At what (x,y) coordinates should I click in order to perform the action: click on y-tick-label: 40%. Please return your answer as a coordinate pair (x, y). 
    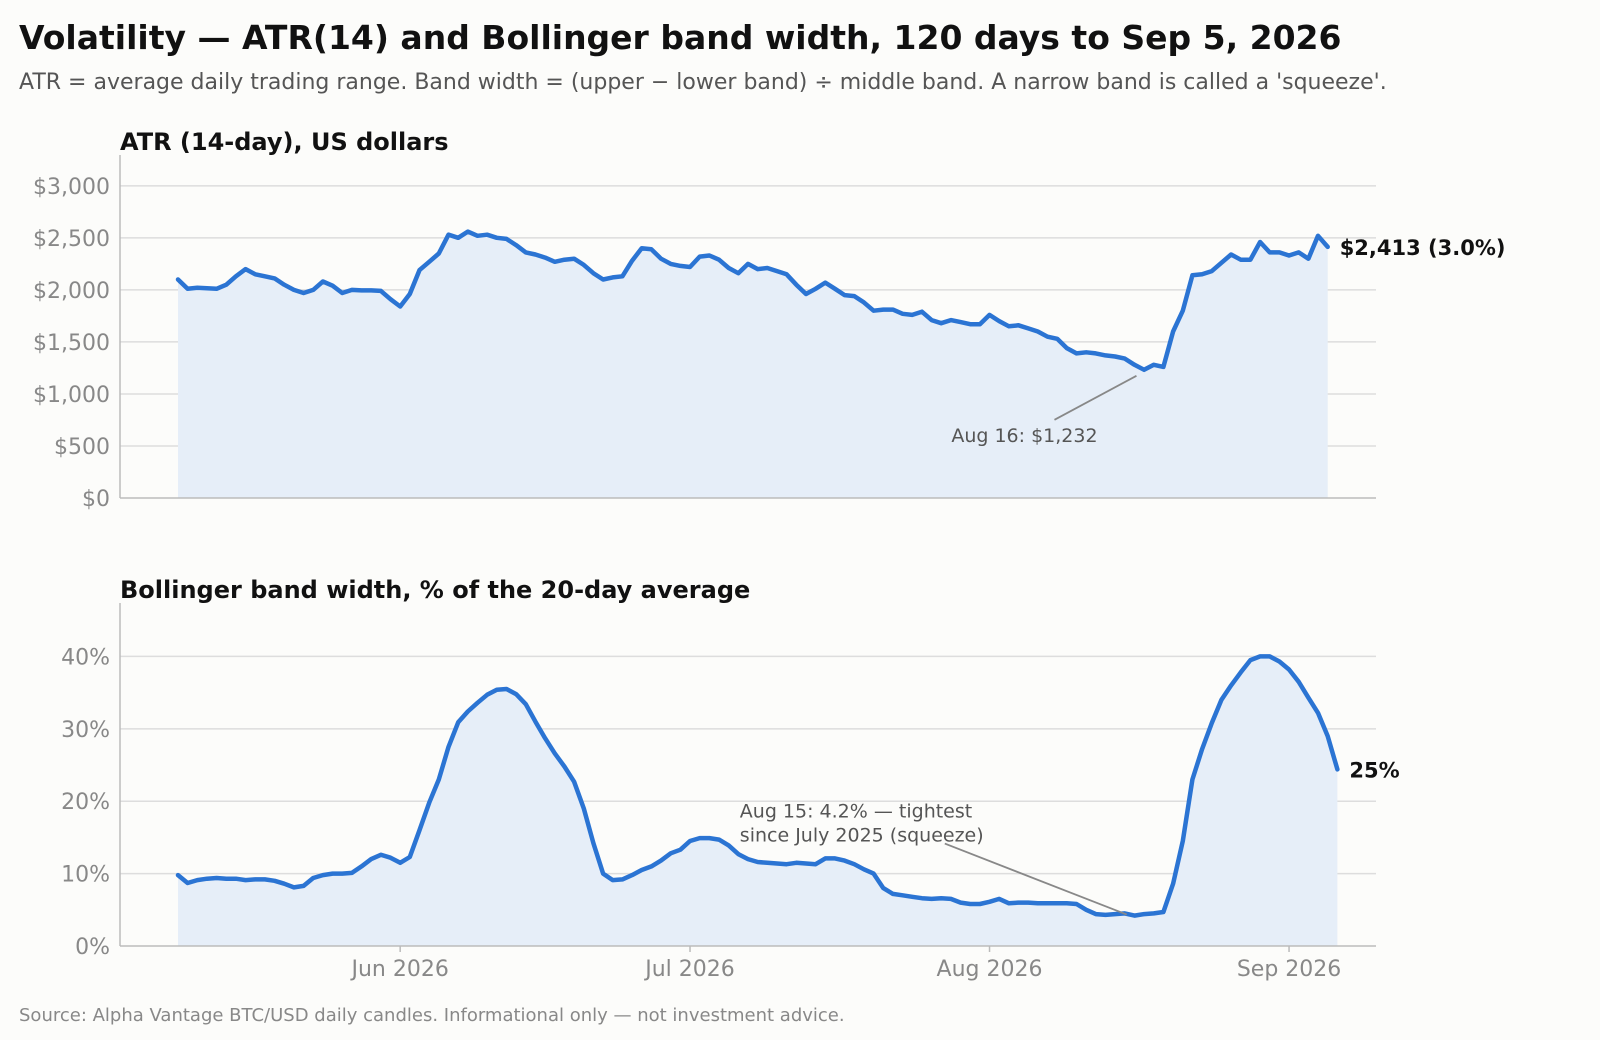
    Looking at the image, I should click on (85, 657).